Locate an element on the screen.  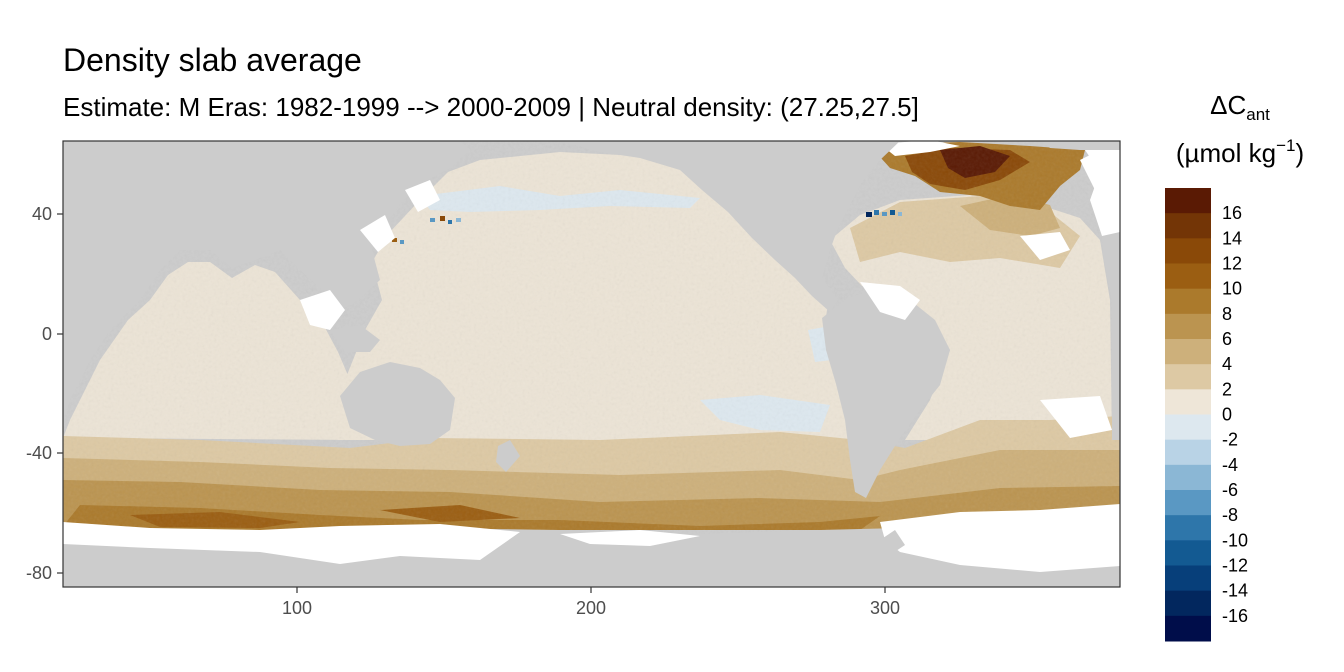
chart-title: Density slab average is located at coordinates (212, 60).